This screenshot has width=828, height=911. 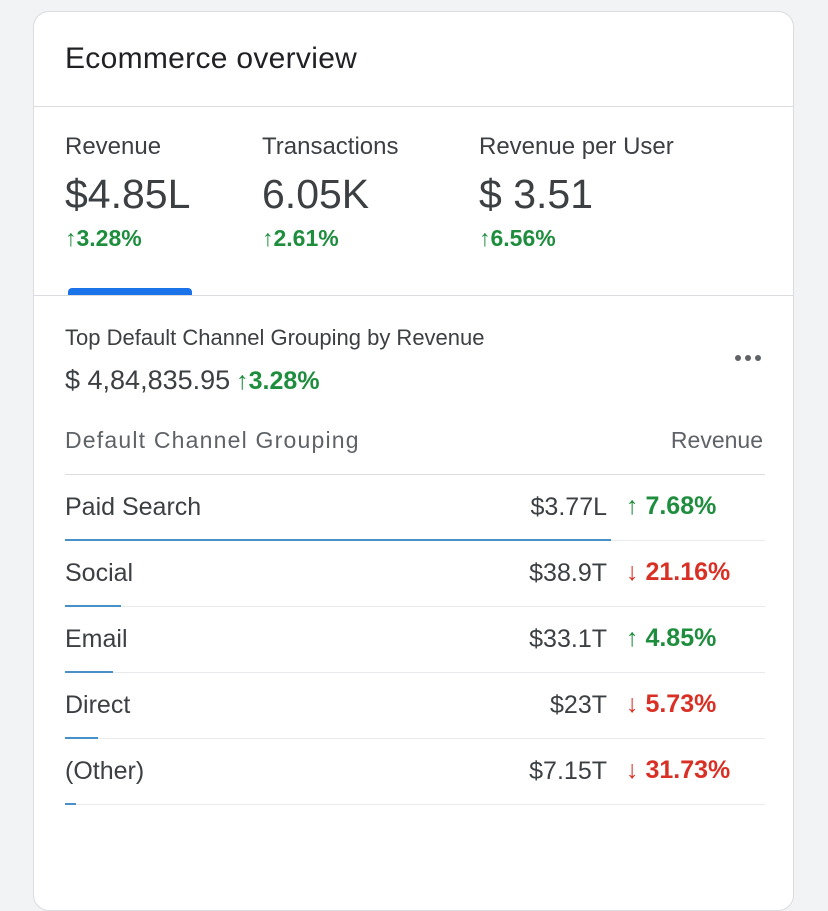 I want to click on channel-name: Paid Search, so click(x=133, y=507).